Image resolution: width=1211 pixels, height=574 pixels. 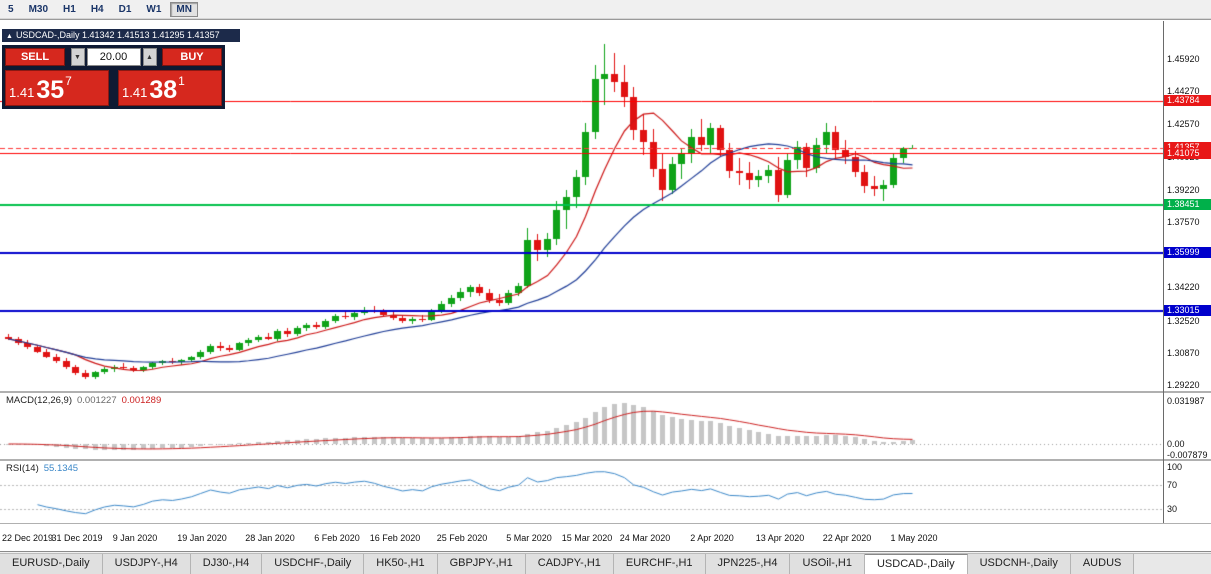 What do you see at coordinates (1183, 320) in the screenshot?
I see `price-tick-label: 1.32520` at bounding box center [1183, 320].